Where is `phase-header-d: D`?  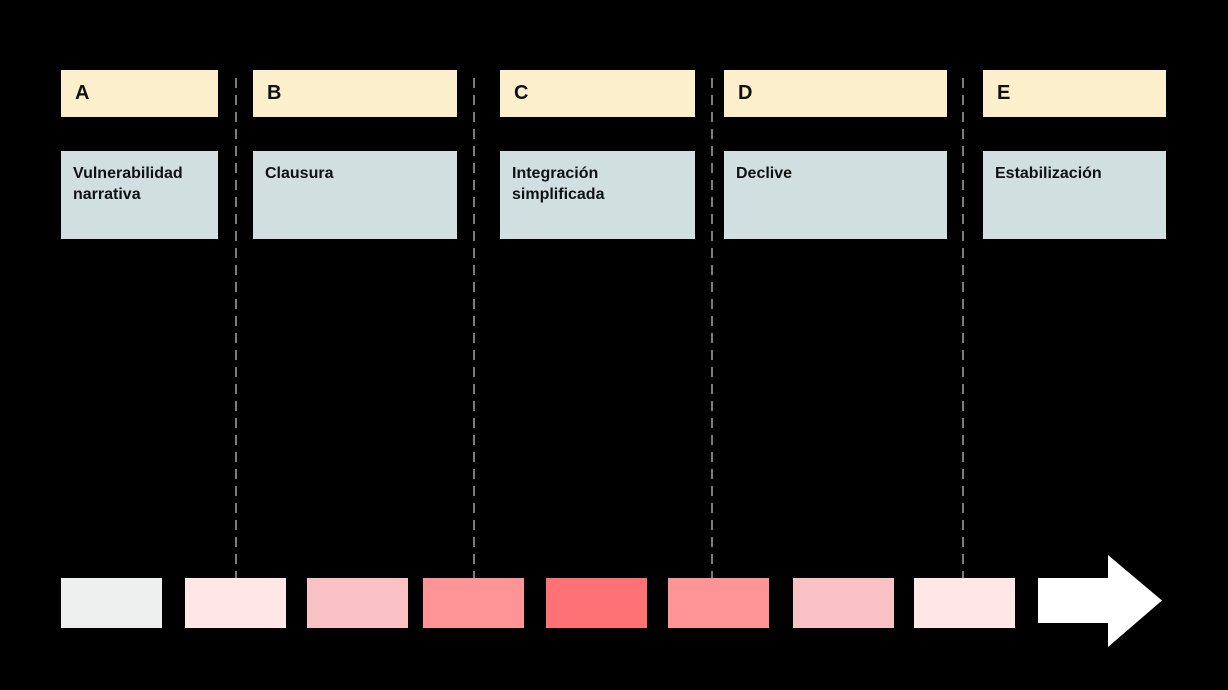
phase-header-d: D is located at coordinates (835, 93).